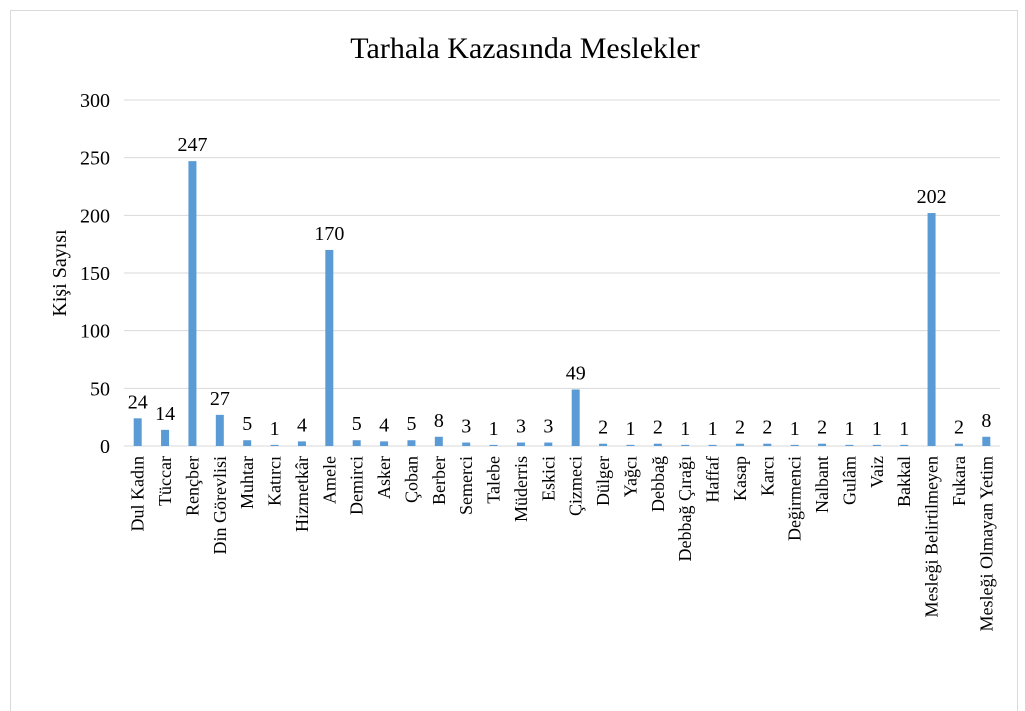 The width and height of the screenshot is (1025, 711). What do you see at coordinates (849, 480) in the screenshot?
I see `x-tick-label: Gulâm` at bounding box center [849, 480].